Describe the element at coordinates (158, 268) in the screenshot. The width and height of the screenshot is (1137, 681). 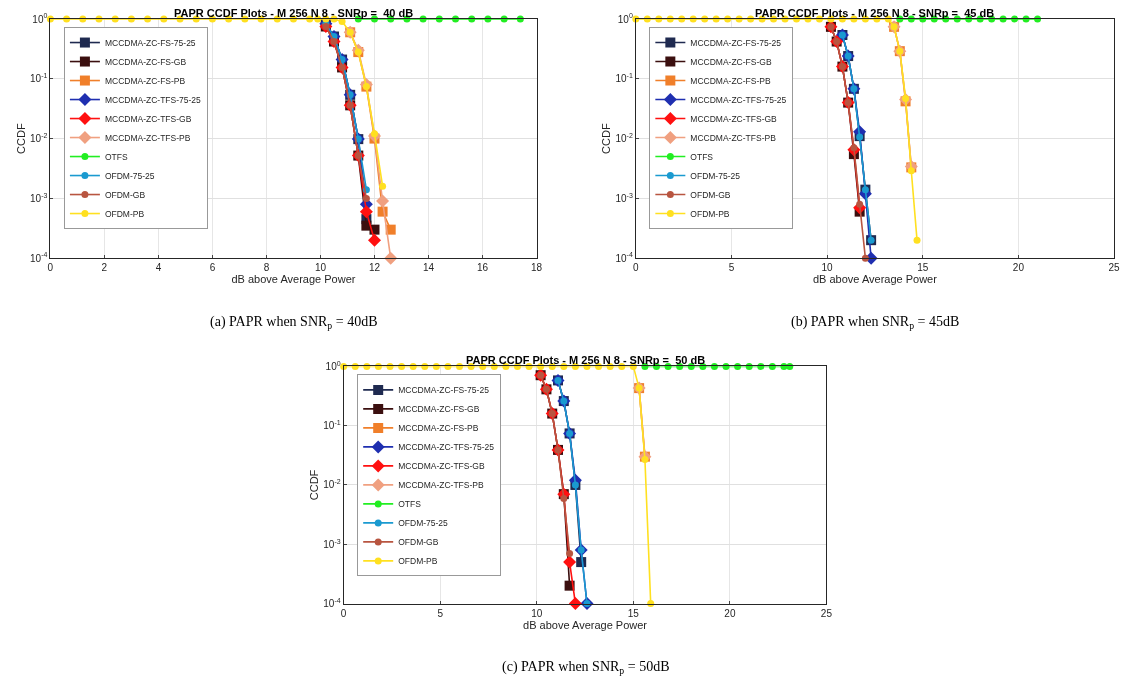
I see `x-tick-label: 4` at that location.